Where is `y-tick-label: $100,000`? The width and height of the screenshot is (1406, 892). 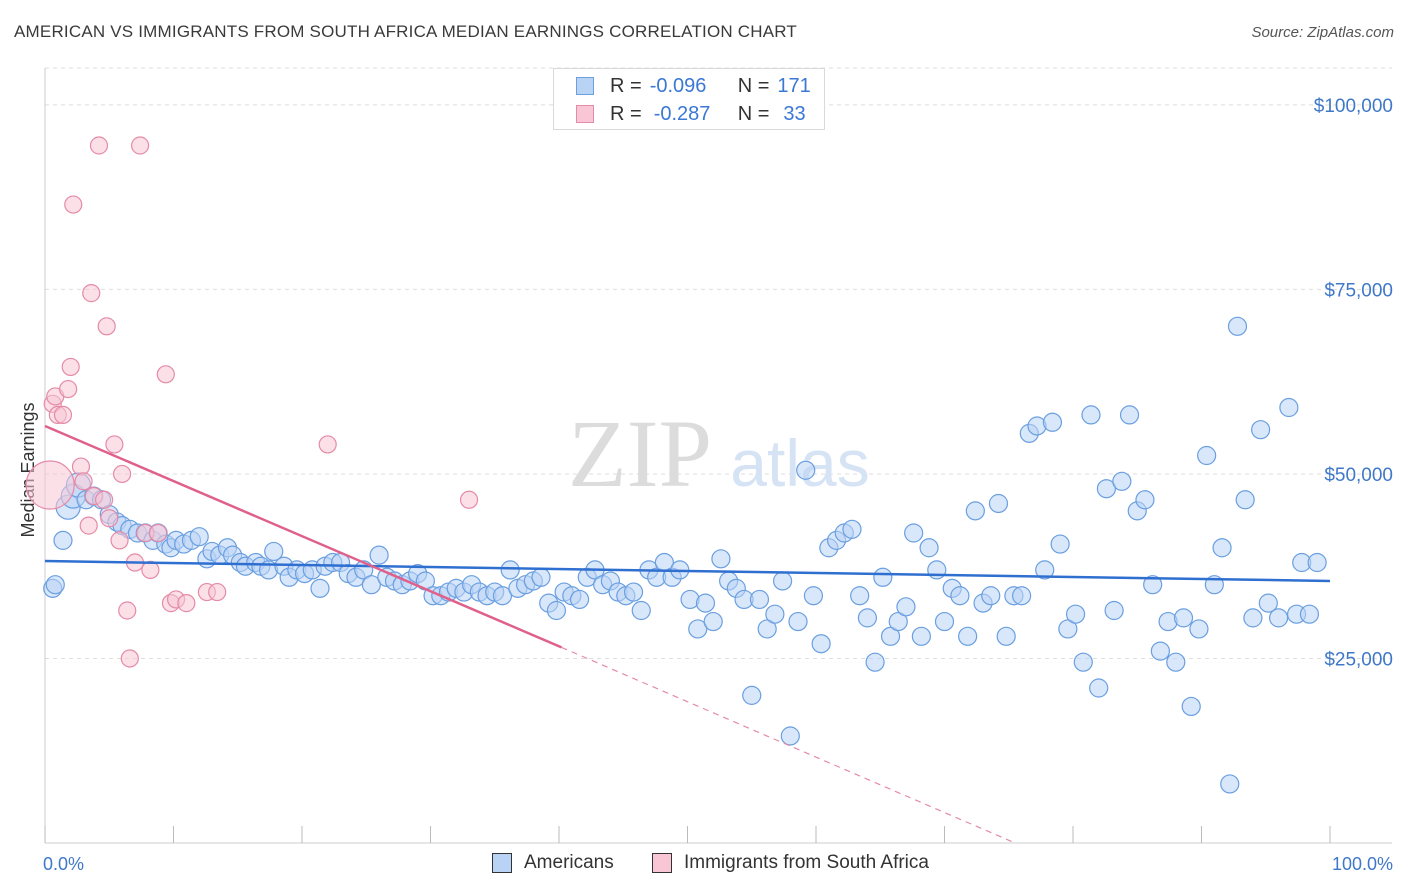
y-tick-label: $100,000 is located at coordinates (1353, 106).